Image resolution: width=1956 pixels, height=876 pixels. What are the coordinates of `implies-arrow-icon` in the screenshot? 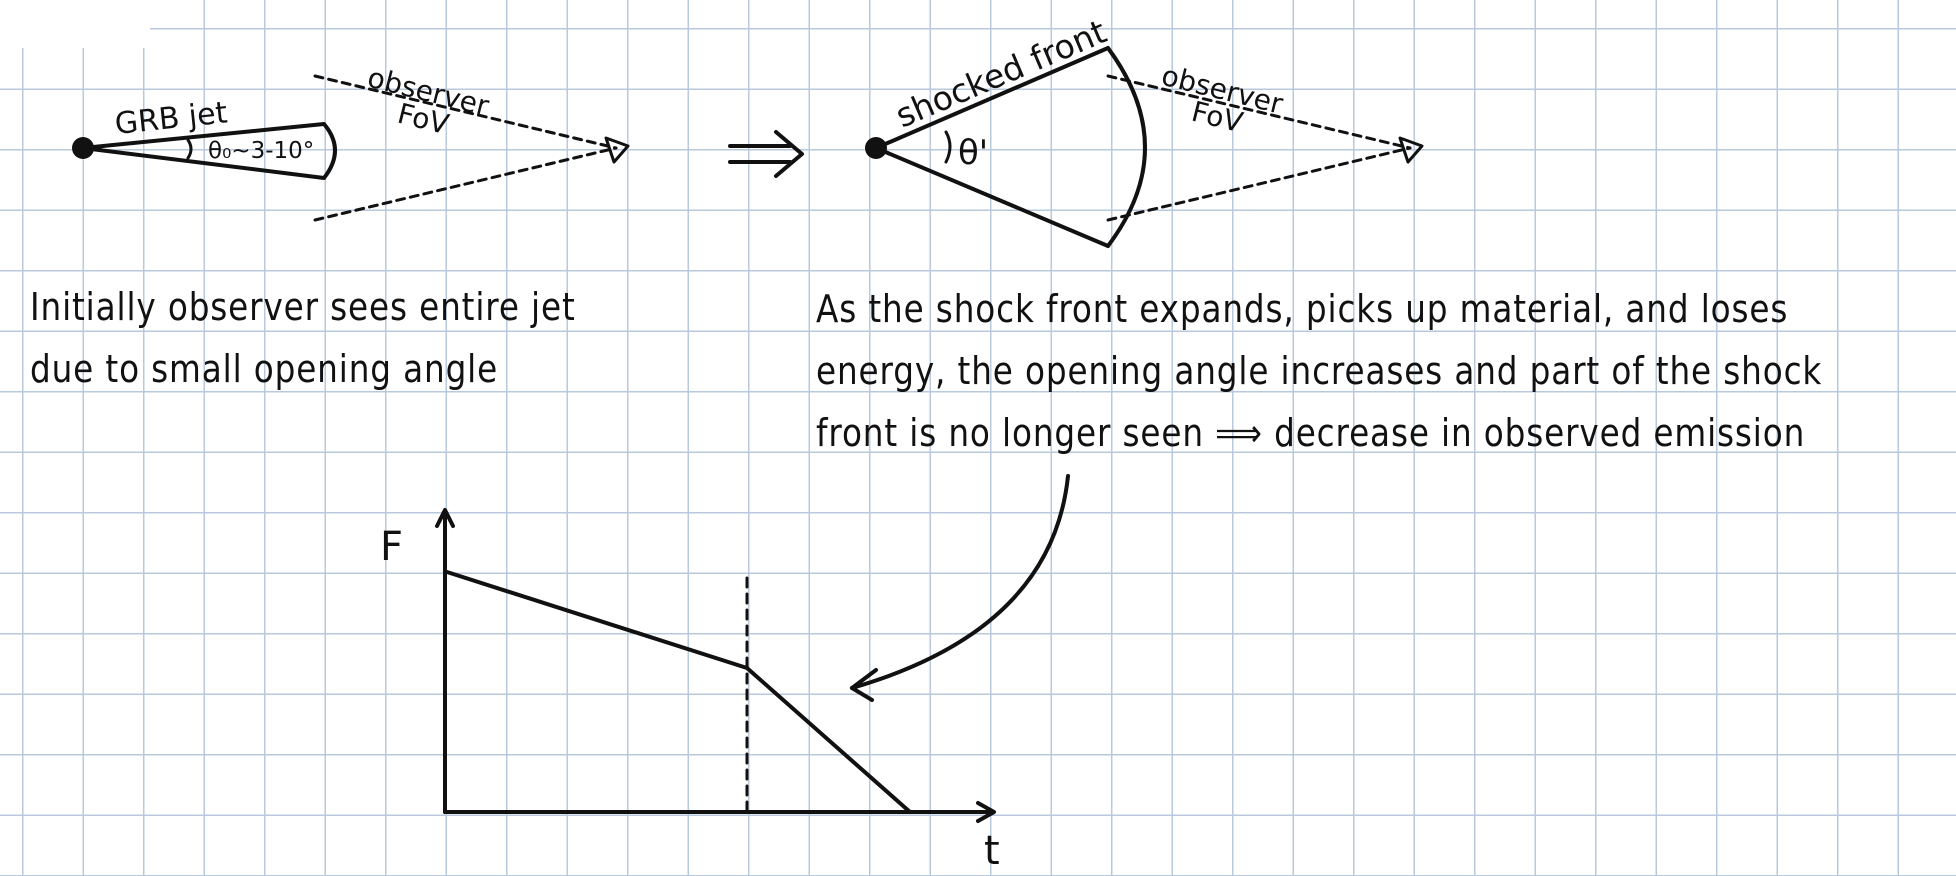 It's located at (766, 154).